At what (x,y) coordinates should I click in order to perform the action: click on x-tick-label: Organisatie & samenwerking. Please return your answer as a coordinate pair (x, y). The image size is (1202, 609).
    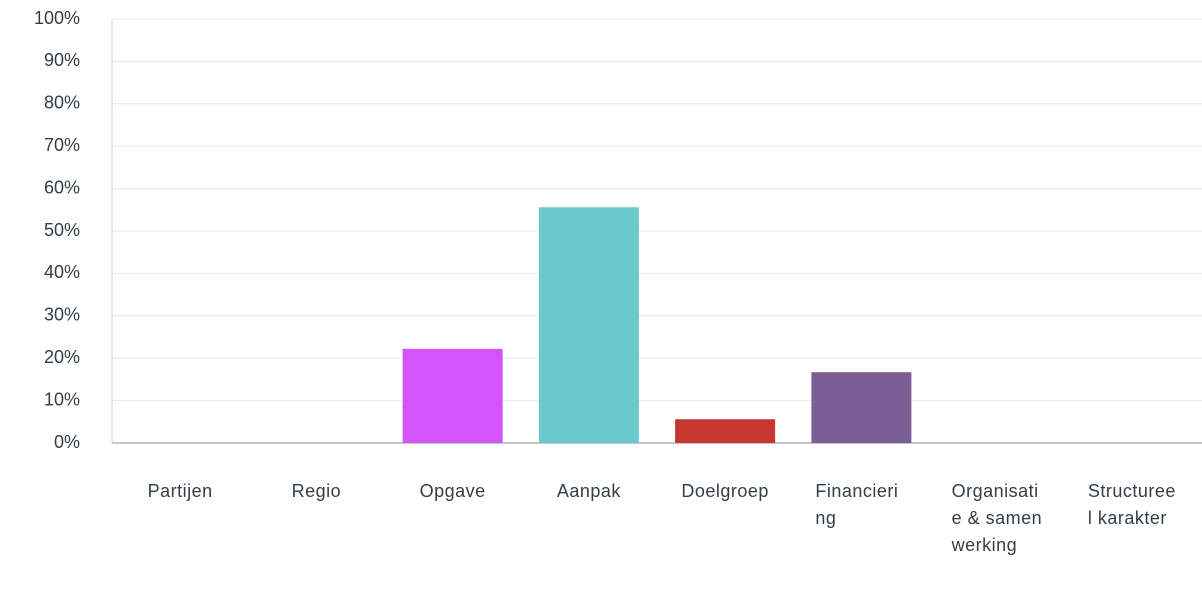
    Looking at the image, I should click on (997, 518).